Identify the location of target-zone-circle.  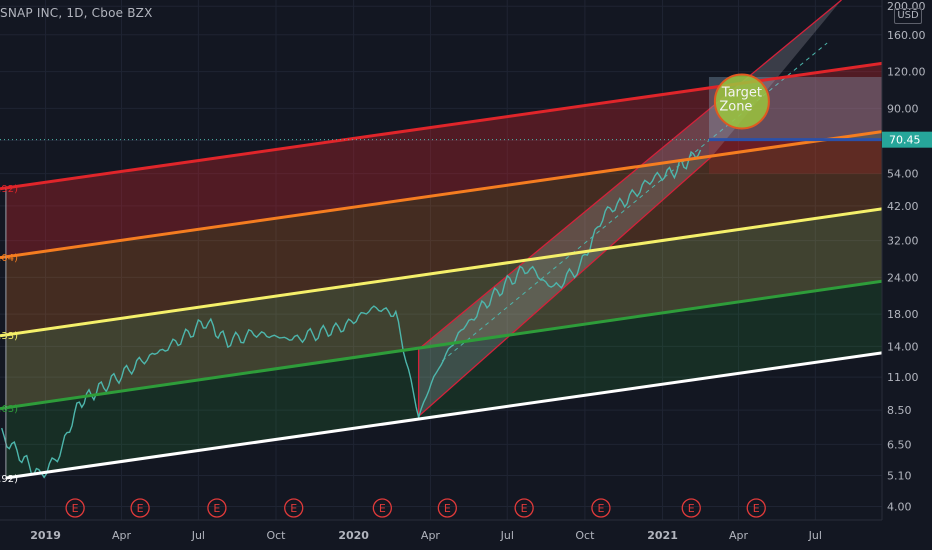
(741, 101).